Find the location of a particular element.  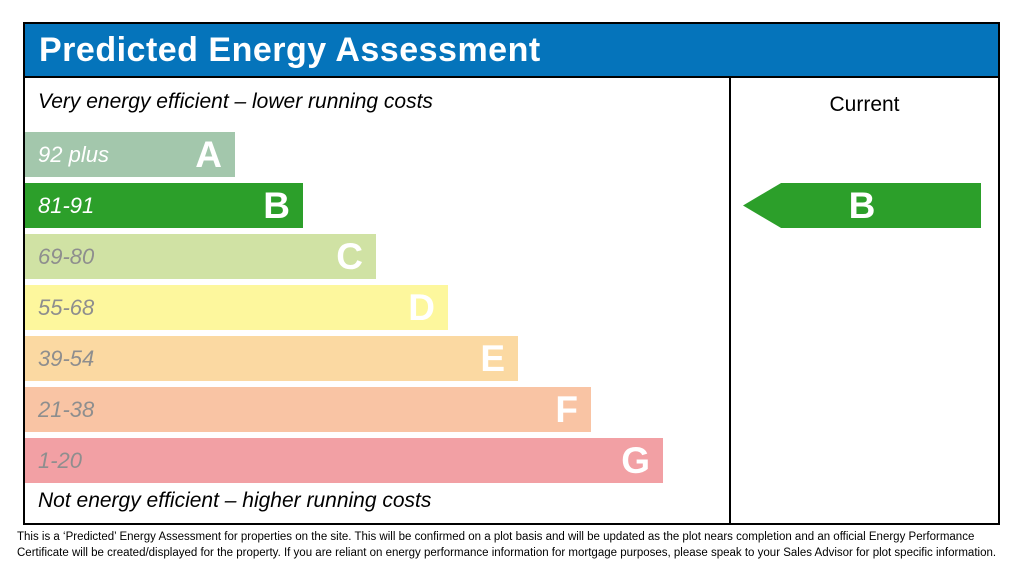

band-letter: E is located at coordinates (492, 358).